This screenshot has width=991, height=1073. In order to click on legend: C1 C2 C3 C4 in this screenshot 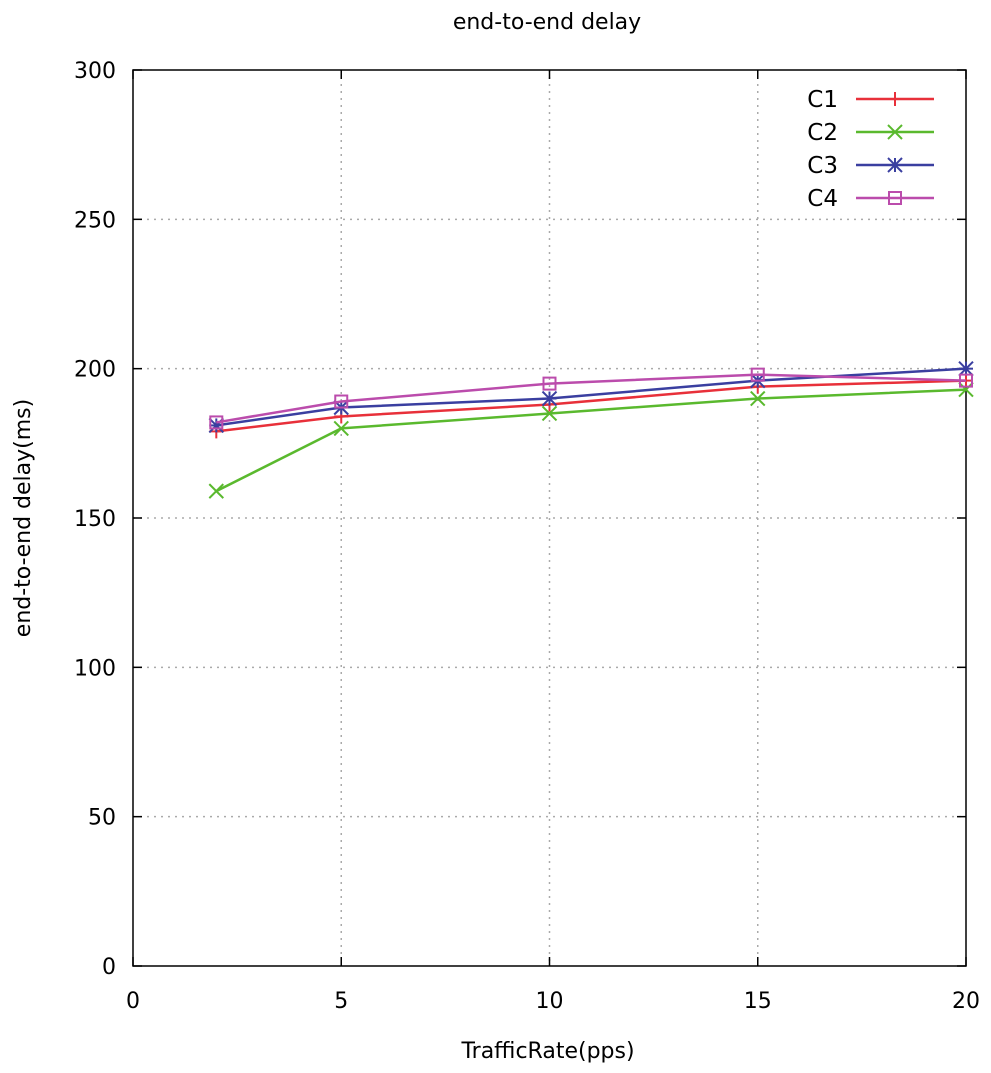, I will do `click(870, 149)`.